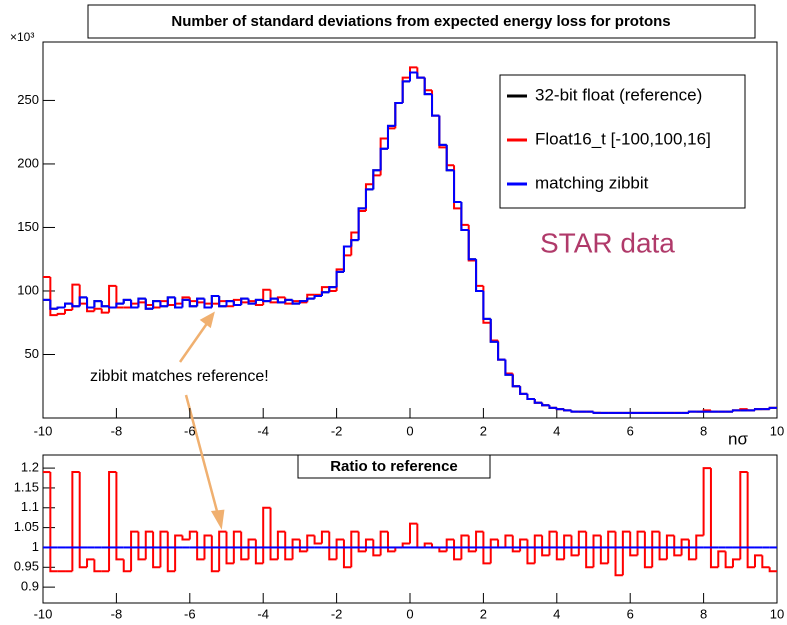  Describe the element at coordinates (43, 613) in the screenshot. I see `x-tick-label: -10` at that location.